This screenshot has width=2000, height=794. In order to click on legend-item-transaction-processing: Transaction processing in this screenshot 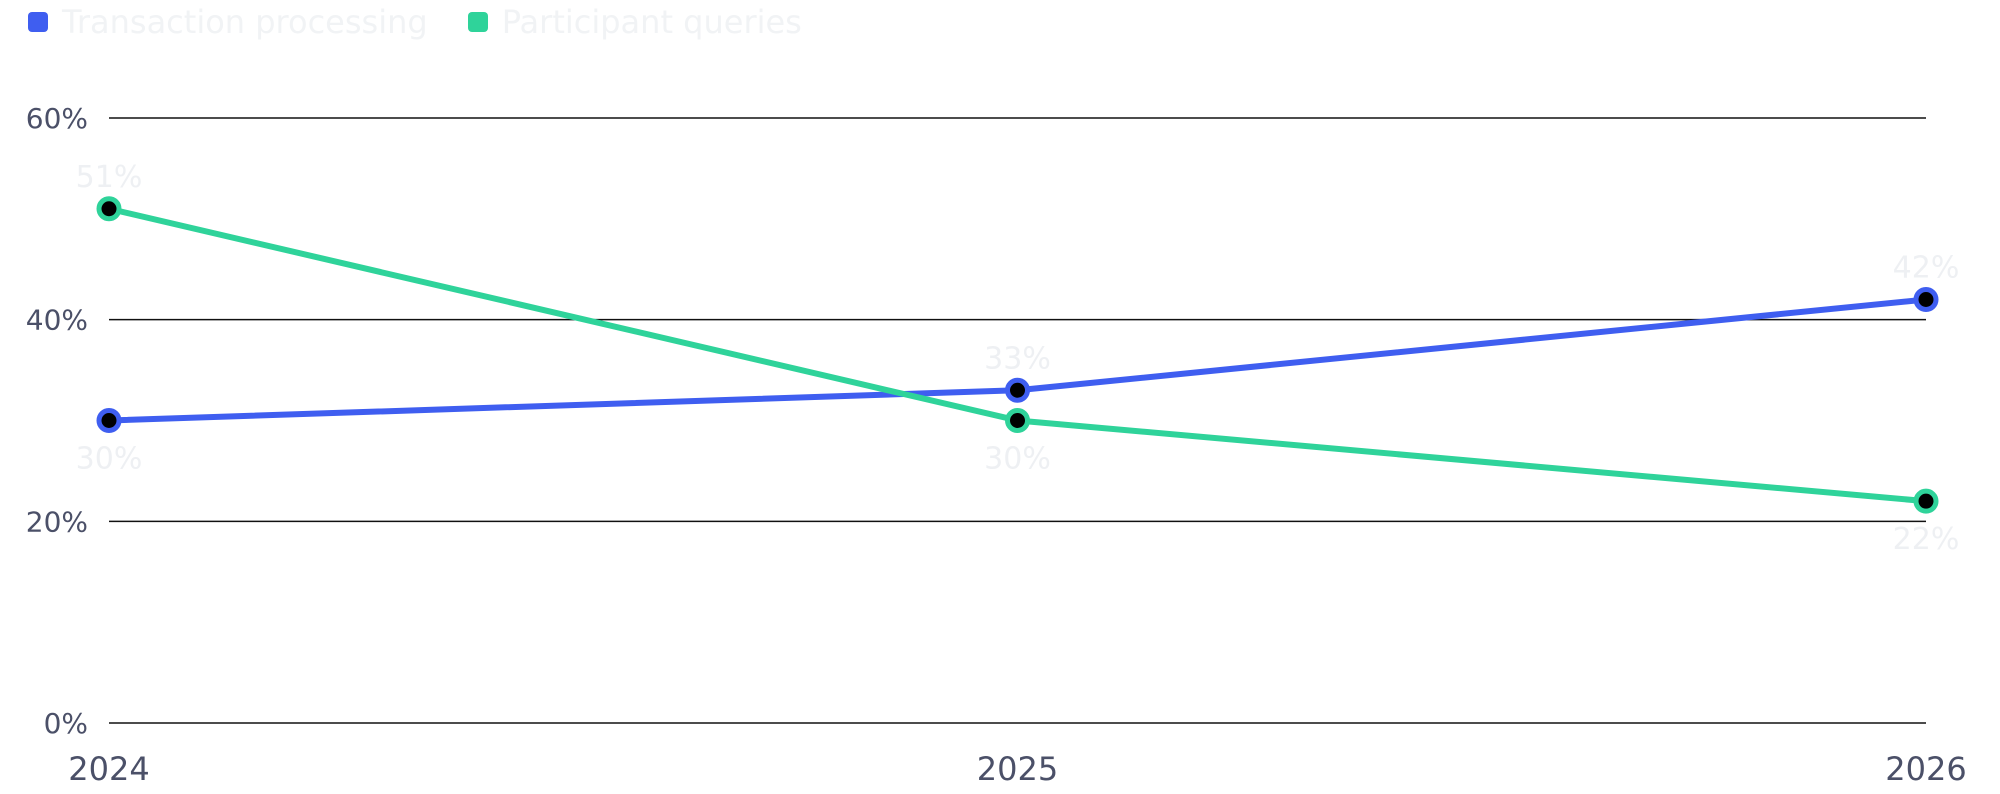, I will do `click(228, 22)`.